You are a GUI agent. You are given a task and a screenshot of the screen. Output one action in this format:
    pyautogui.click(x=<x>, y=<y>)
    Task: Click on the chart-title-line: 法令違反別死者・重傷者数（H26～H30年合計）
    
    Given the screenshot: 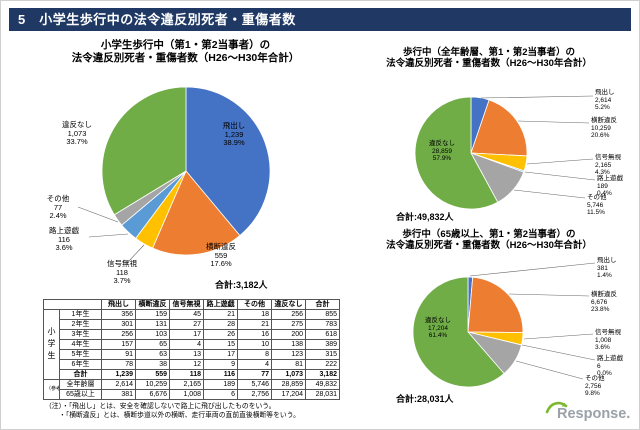 What is the action you would take?
    pyautogui.click(x=489, y=63)
    